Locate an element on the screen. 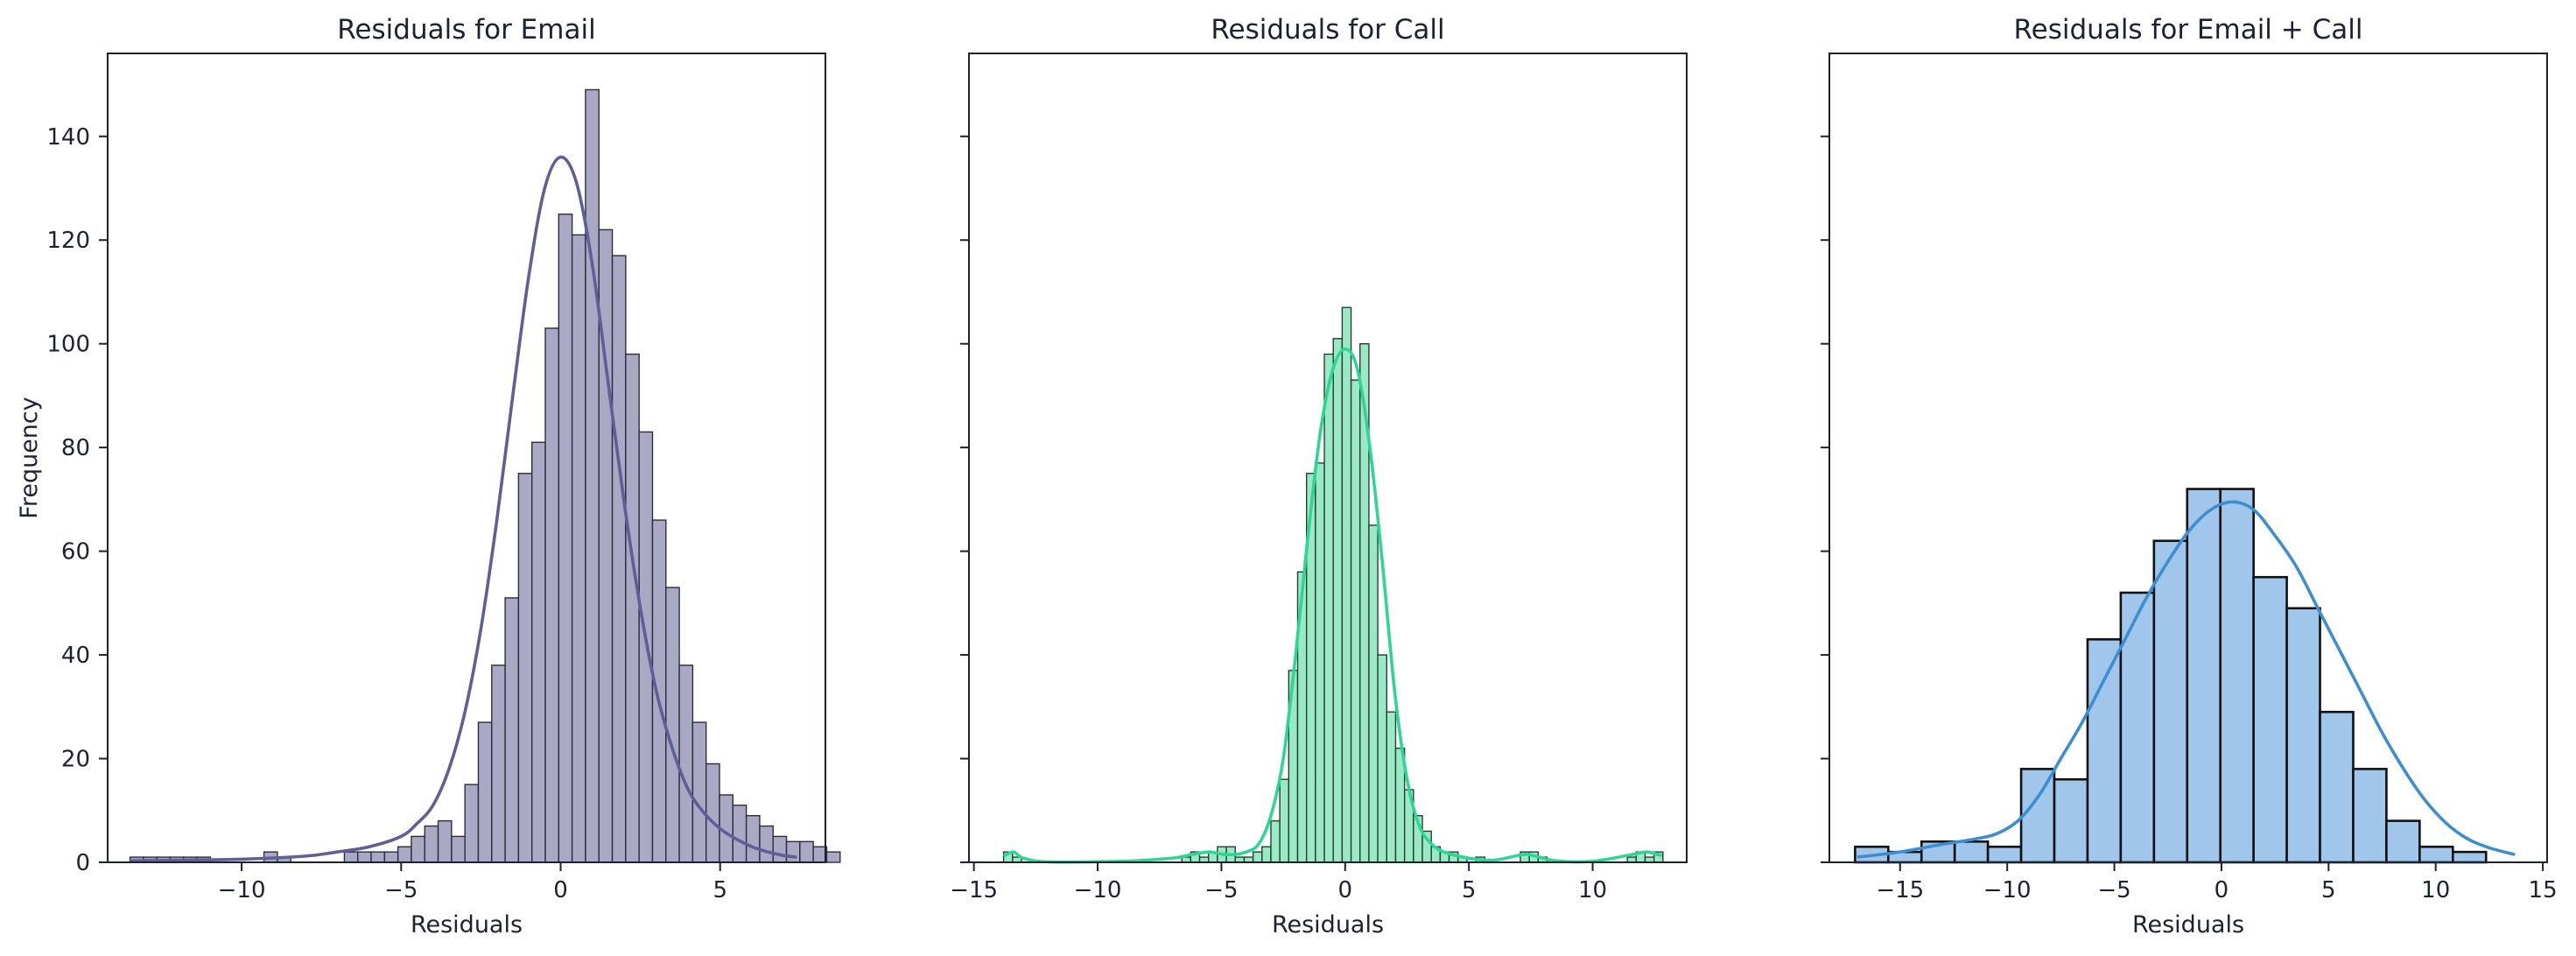 The image size is (2576, 956). y-axis-label: Frequency is located at coordinates (29, 458).